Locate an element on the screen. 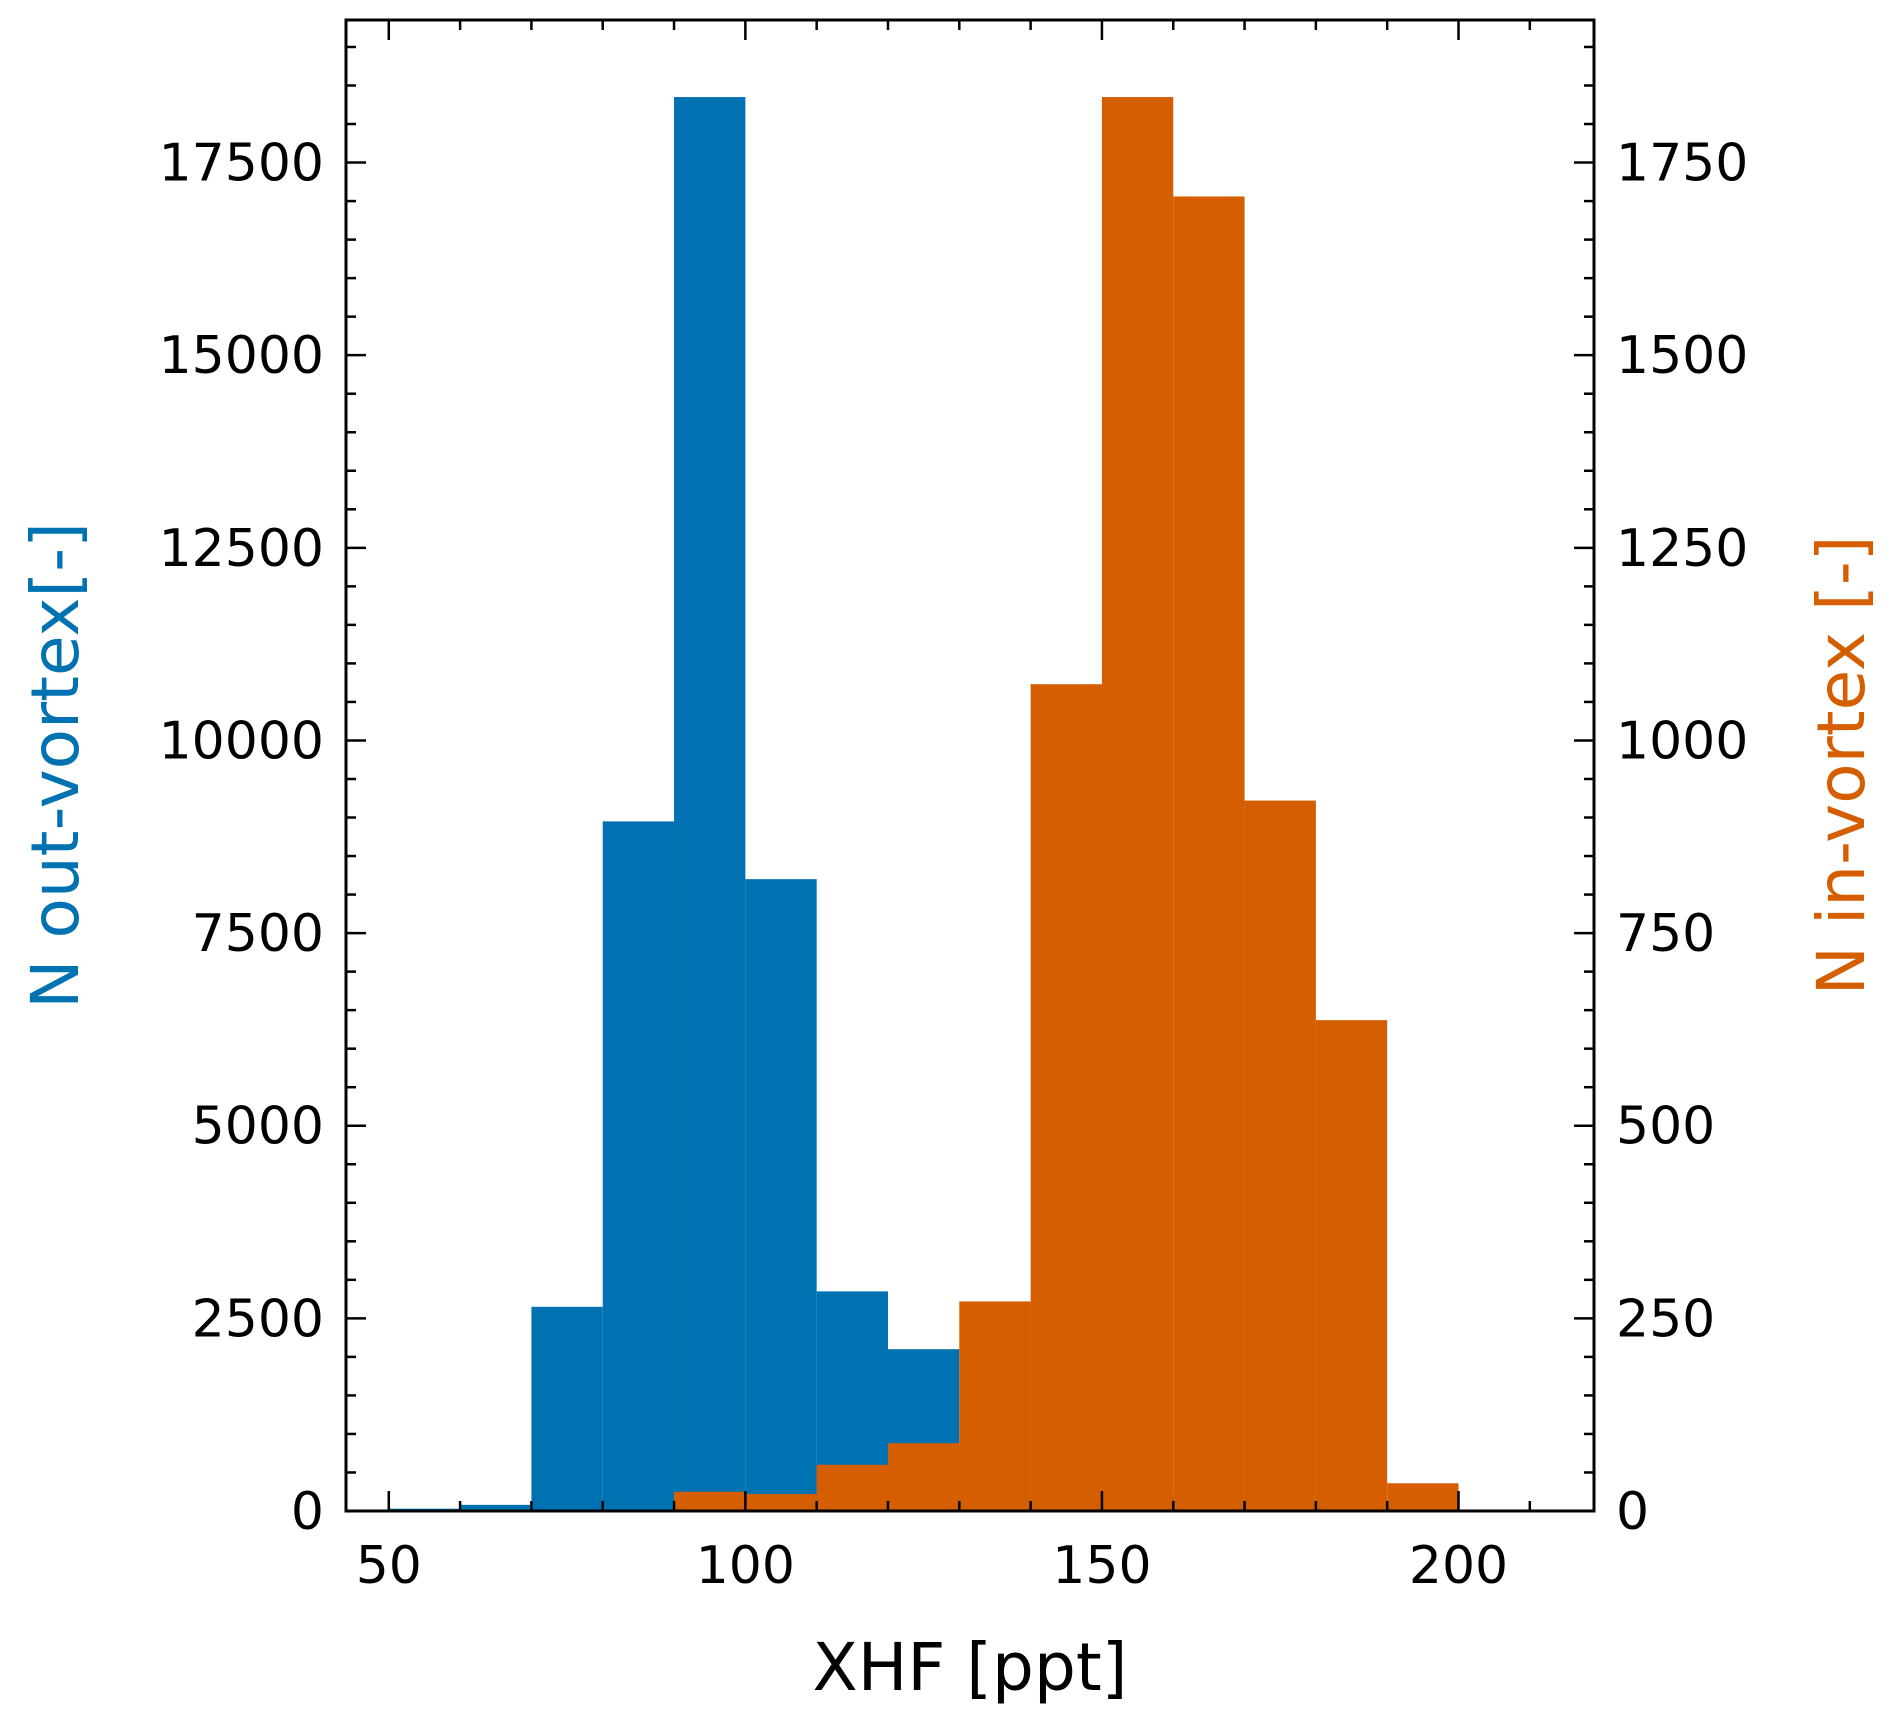  y-tick-label-right: 250 is located at coordinates (1665, 1319).